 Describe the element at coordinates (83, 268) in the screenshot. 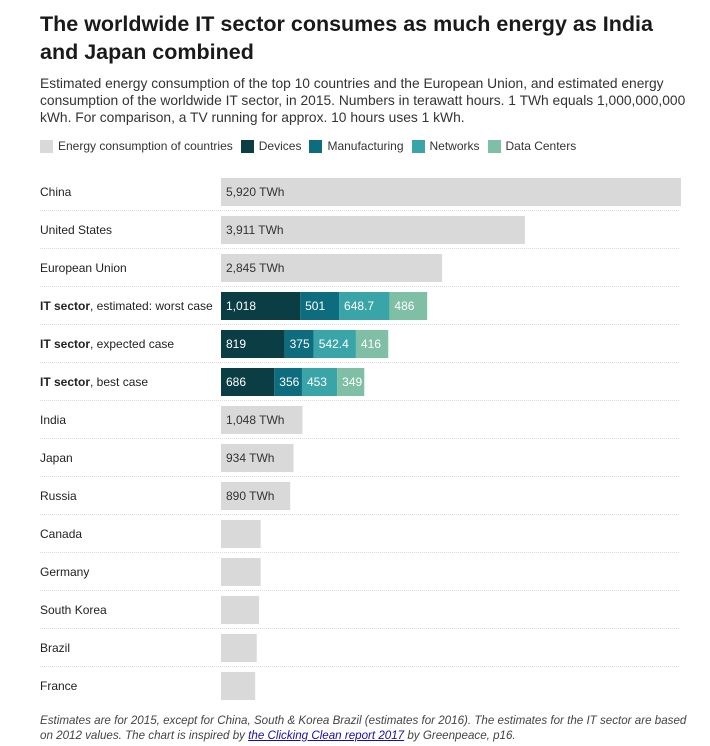

I see `row-label: European Union` at that location.